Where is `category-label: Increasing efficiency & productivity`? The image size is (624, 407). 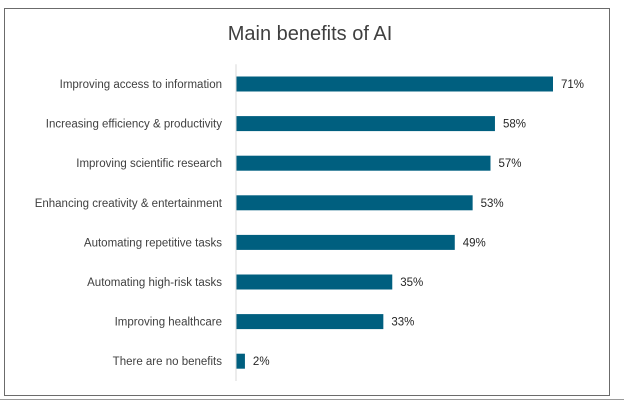
category-label: Increasing efficiency & productivity is located at coordinates (134, 125).